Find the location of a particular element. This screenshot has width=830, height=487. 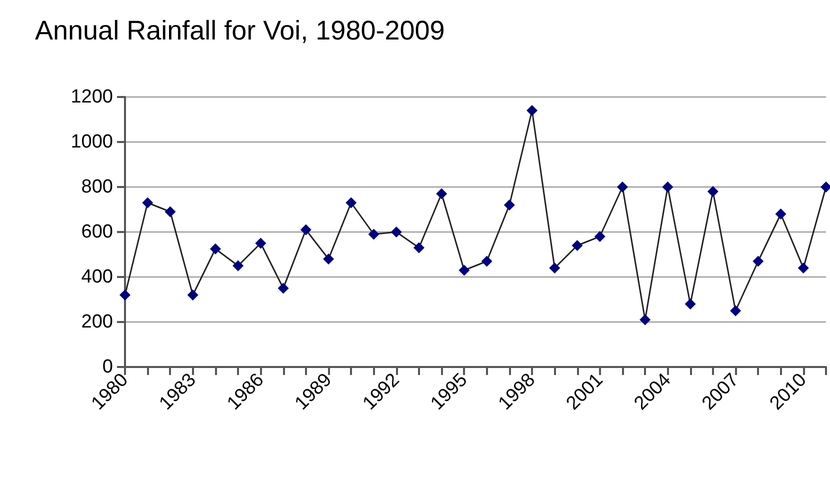

y-tick-label: 1000 is located at coordinates (91, 142).